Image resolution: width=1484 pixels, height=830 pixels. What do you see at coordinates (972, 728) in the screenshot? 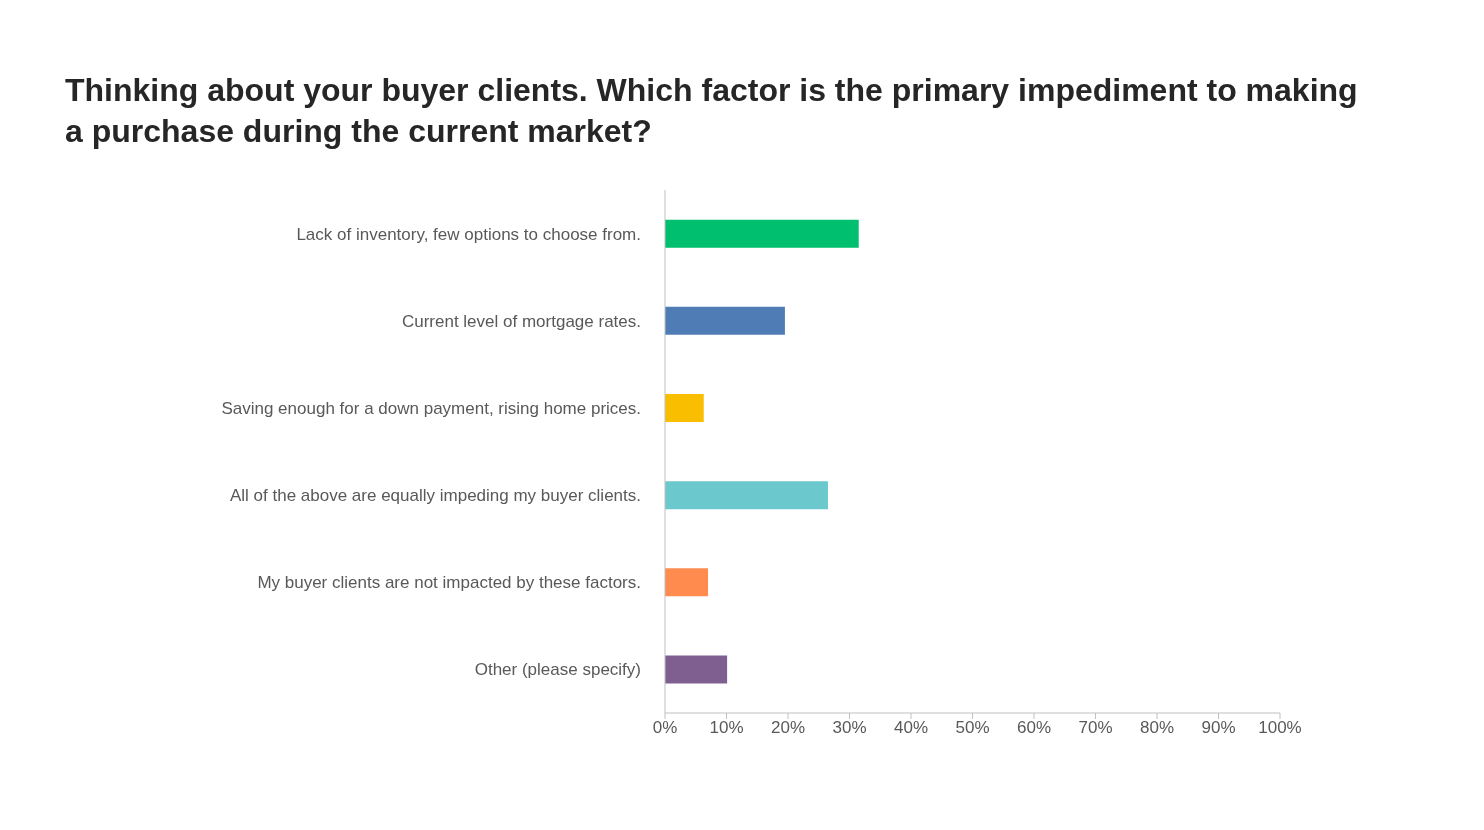
I see `x-tick-label: 50%` at bounding box center [972, 728].